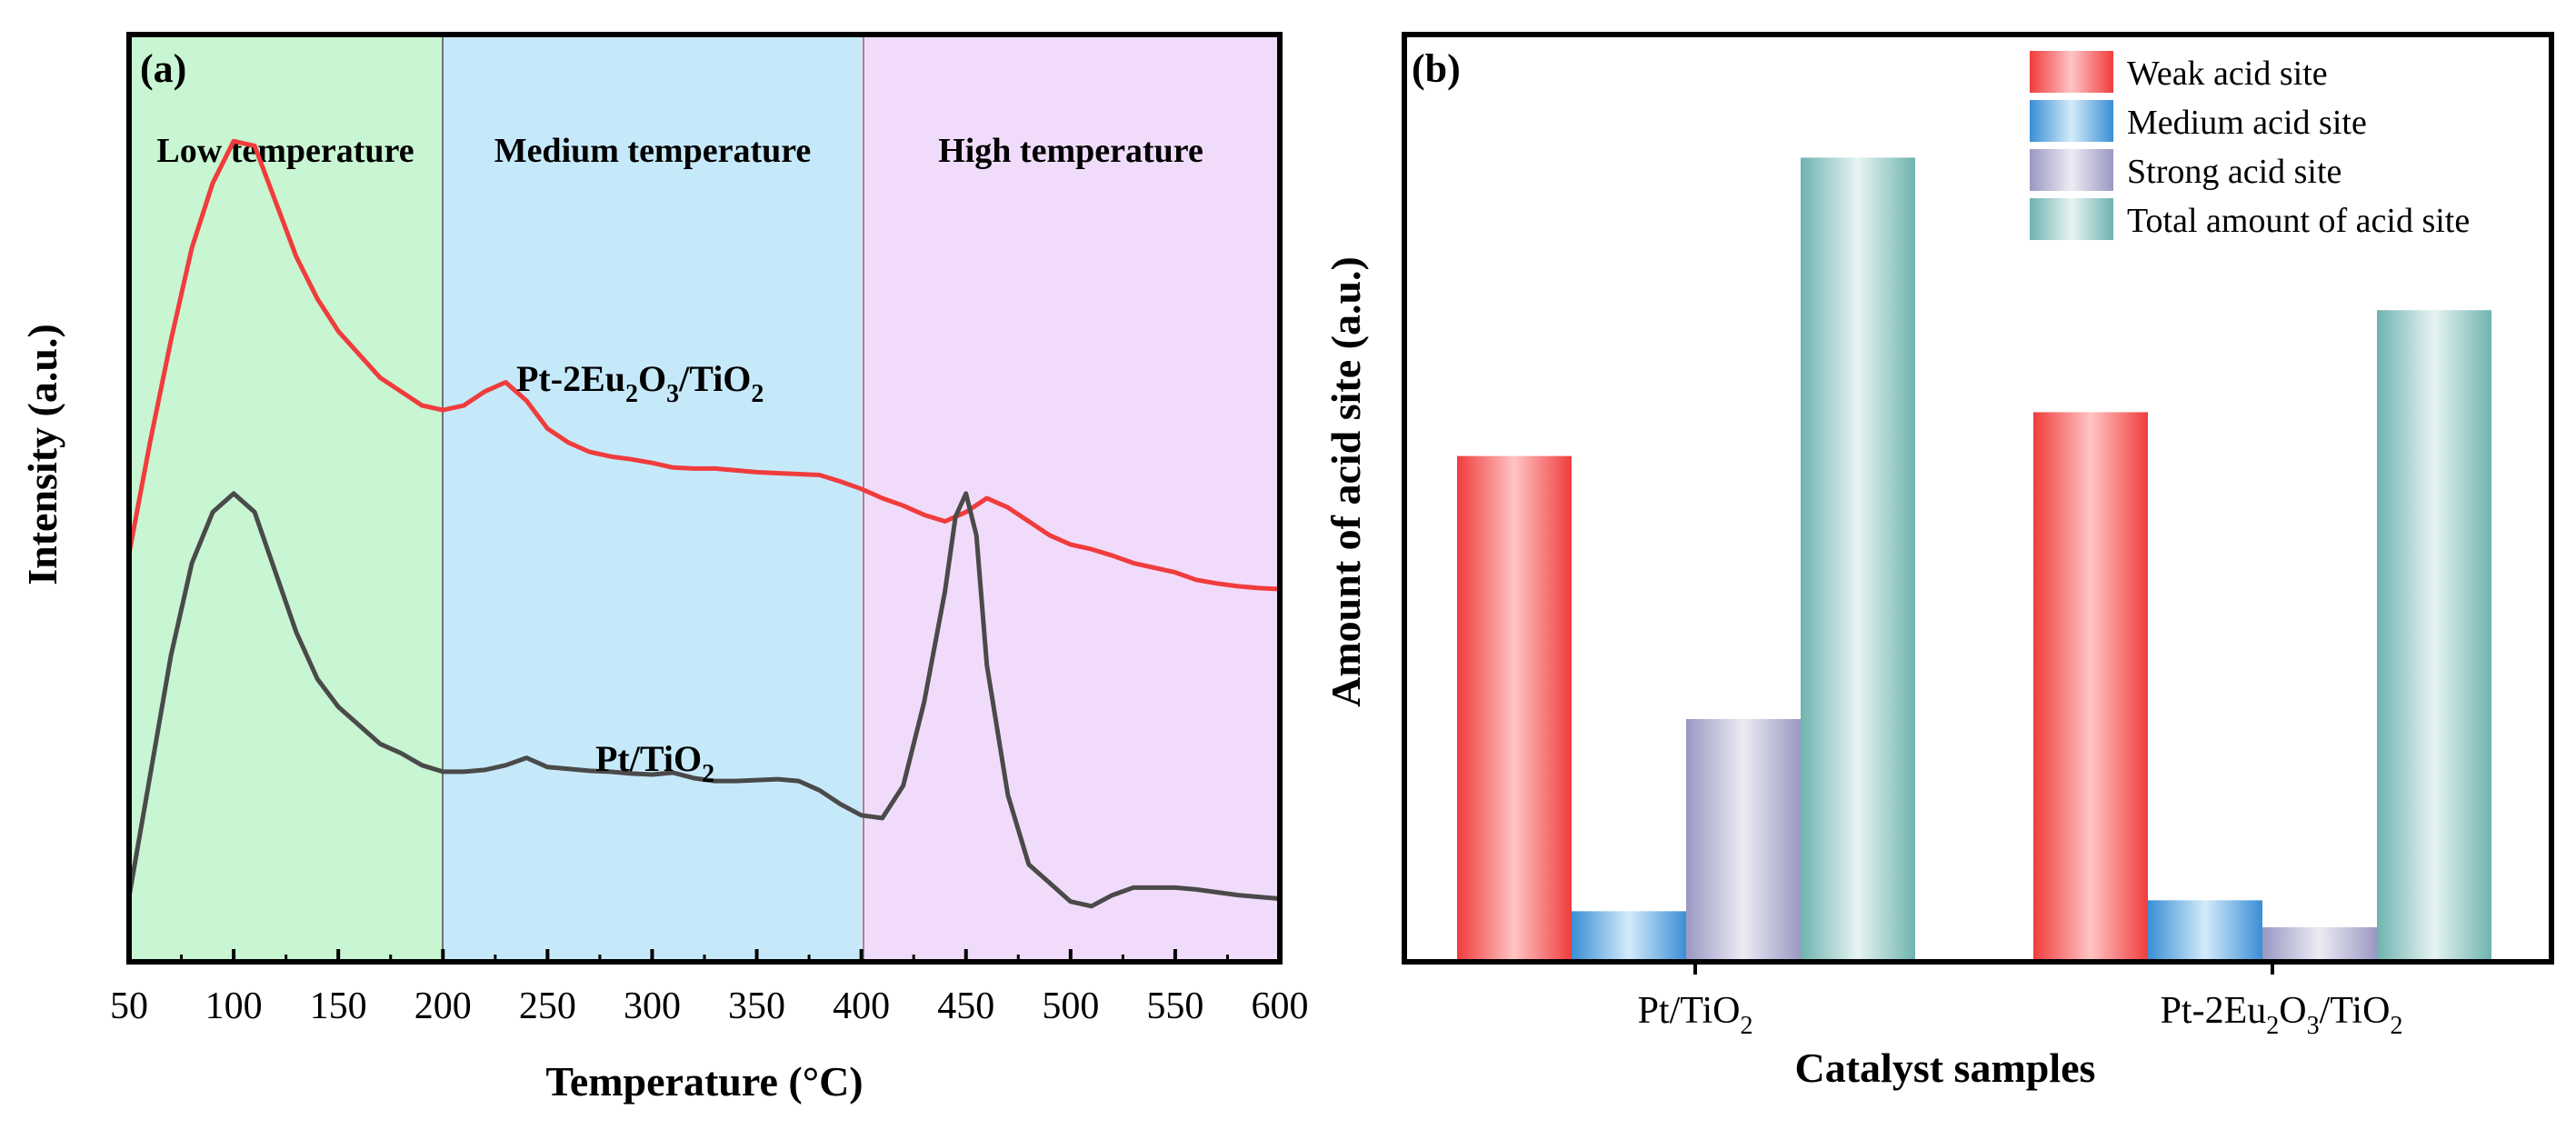  What do you see at coordinates (163, 68) in the screenshot?
I see `panel-label-a: (a)` at bounding box center [163, 68].